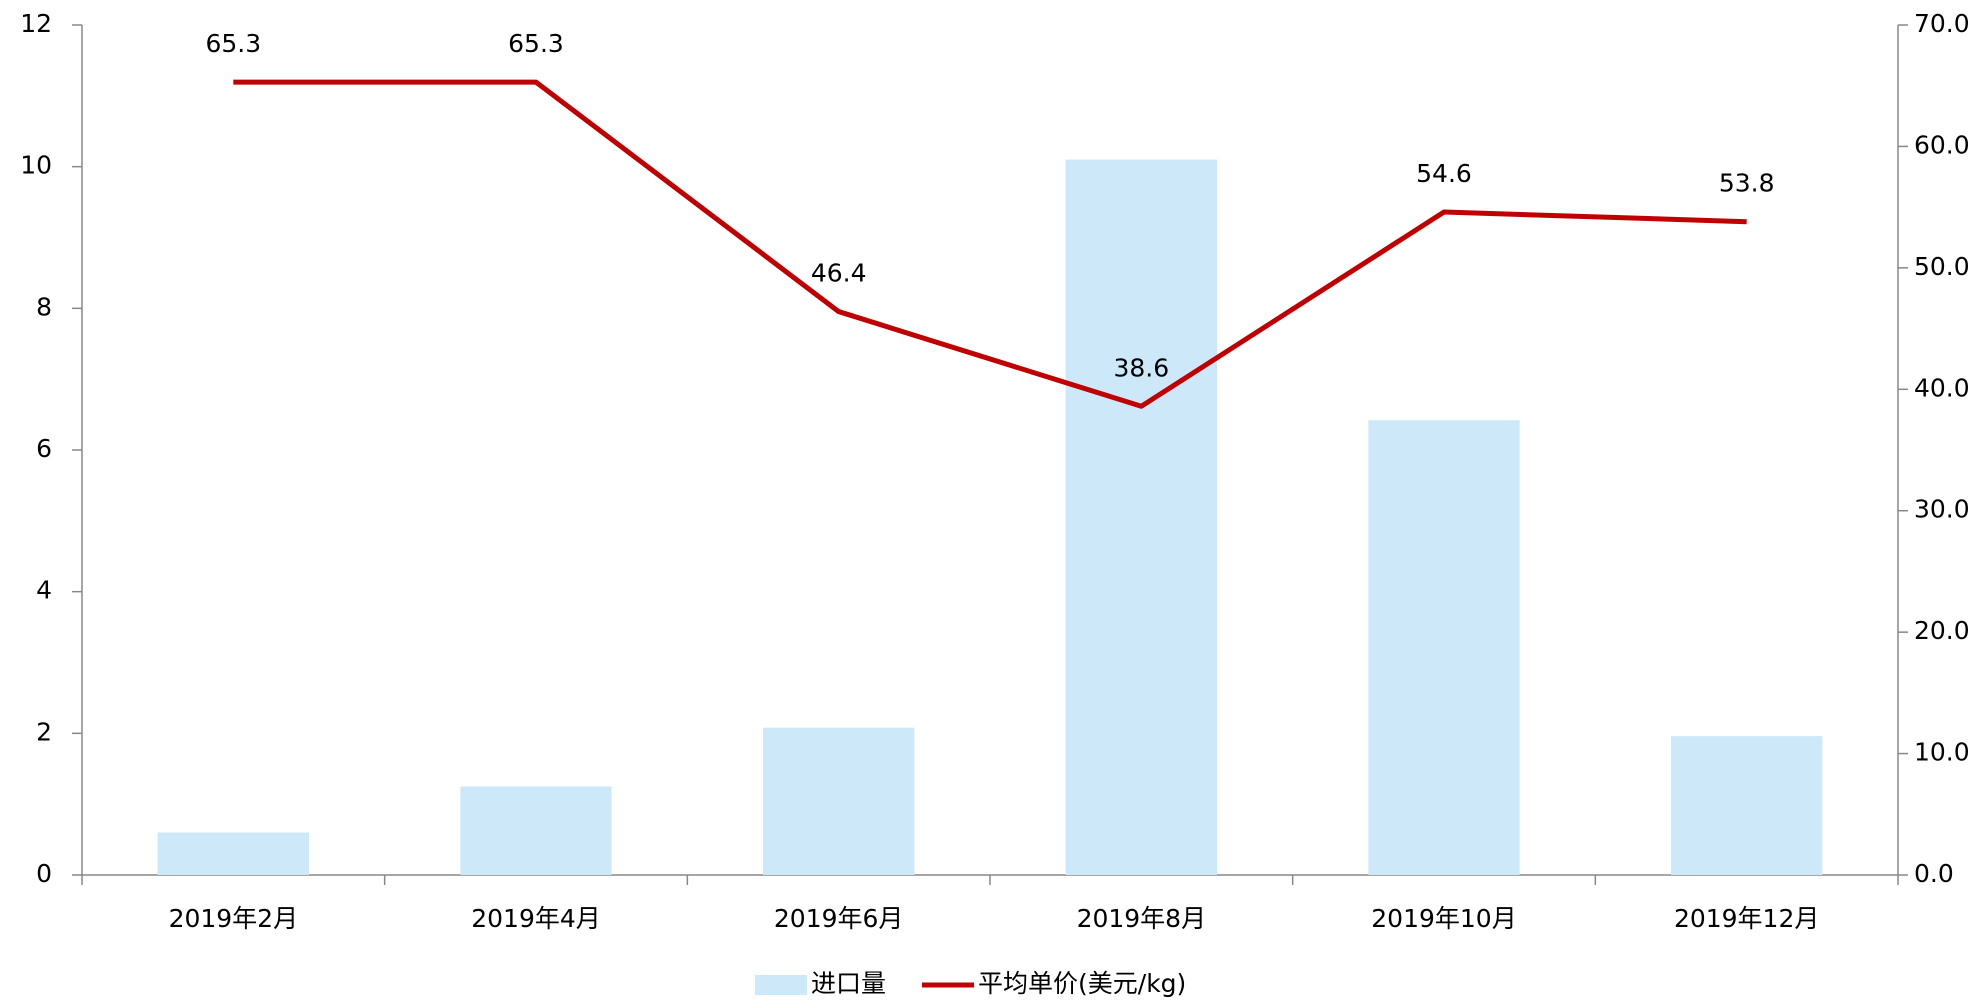  What do you see at coordinates (1942, 144) in the screenshot?
I see `y2-tick-label: 60.0` at bounding box center [1942, 144].